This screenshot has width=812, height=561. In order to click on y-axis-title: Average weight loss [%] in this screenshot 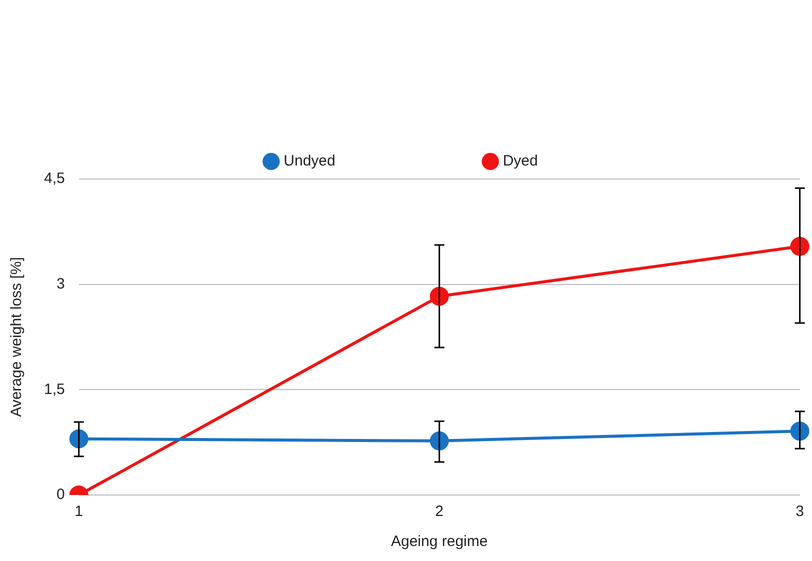, I will do `click(17, 337)`.